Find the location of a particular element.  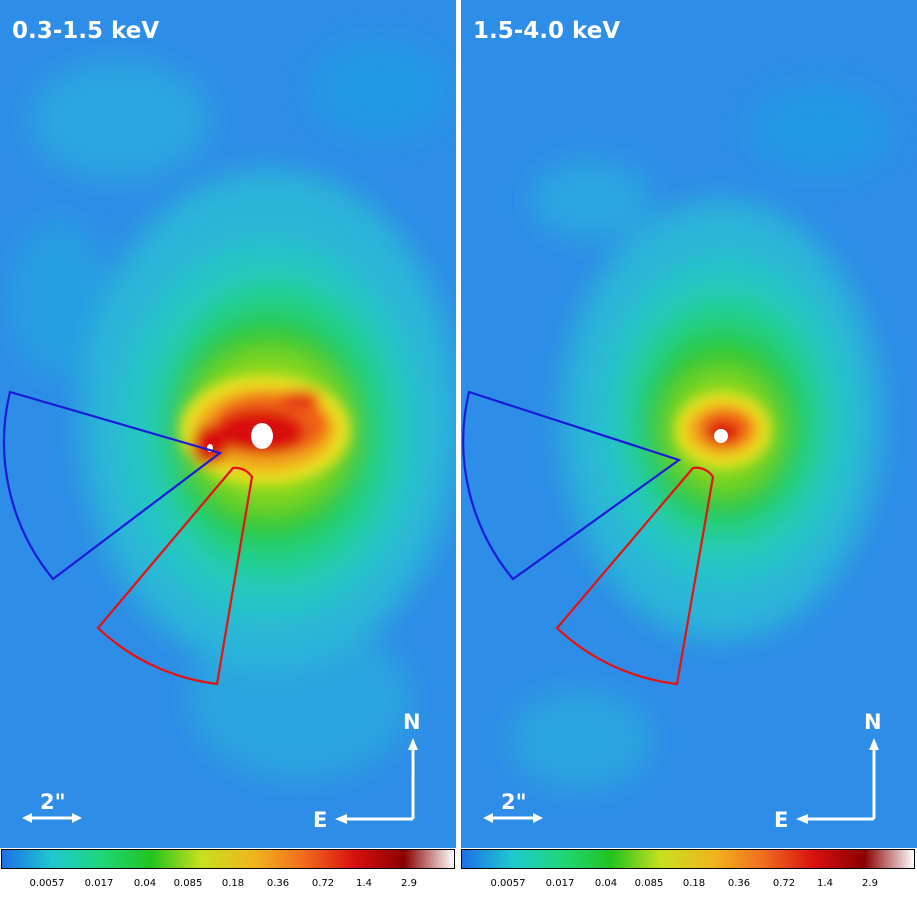

panel-divider is located at coordinates (458, 424).